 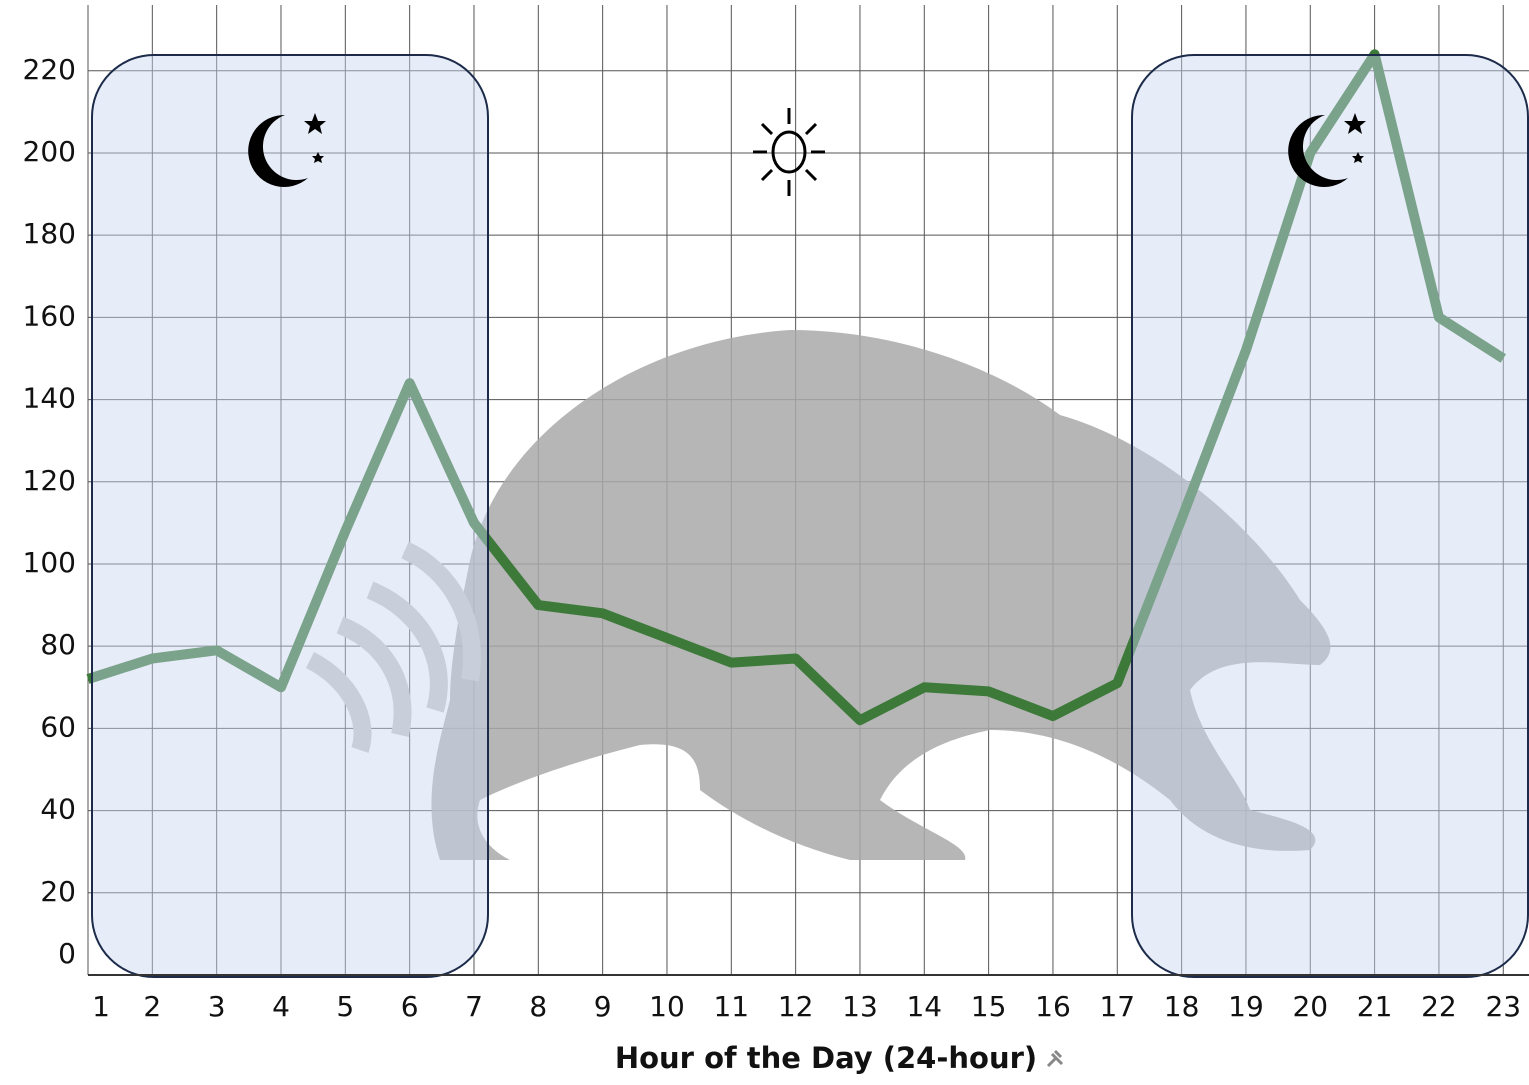 I want to click on x-tick-label: 23, so click(x=1503, y=1006).